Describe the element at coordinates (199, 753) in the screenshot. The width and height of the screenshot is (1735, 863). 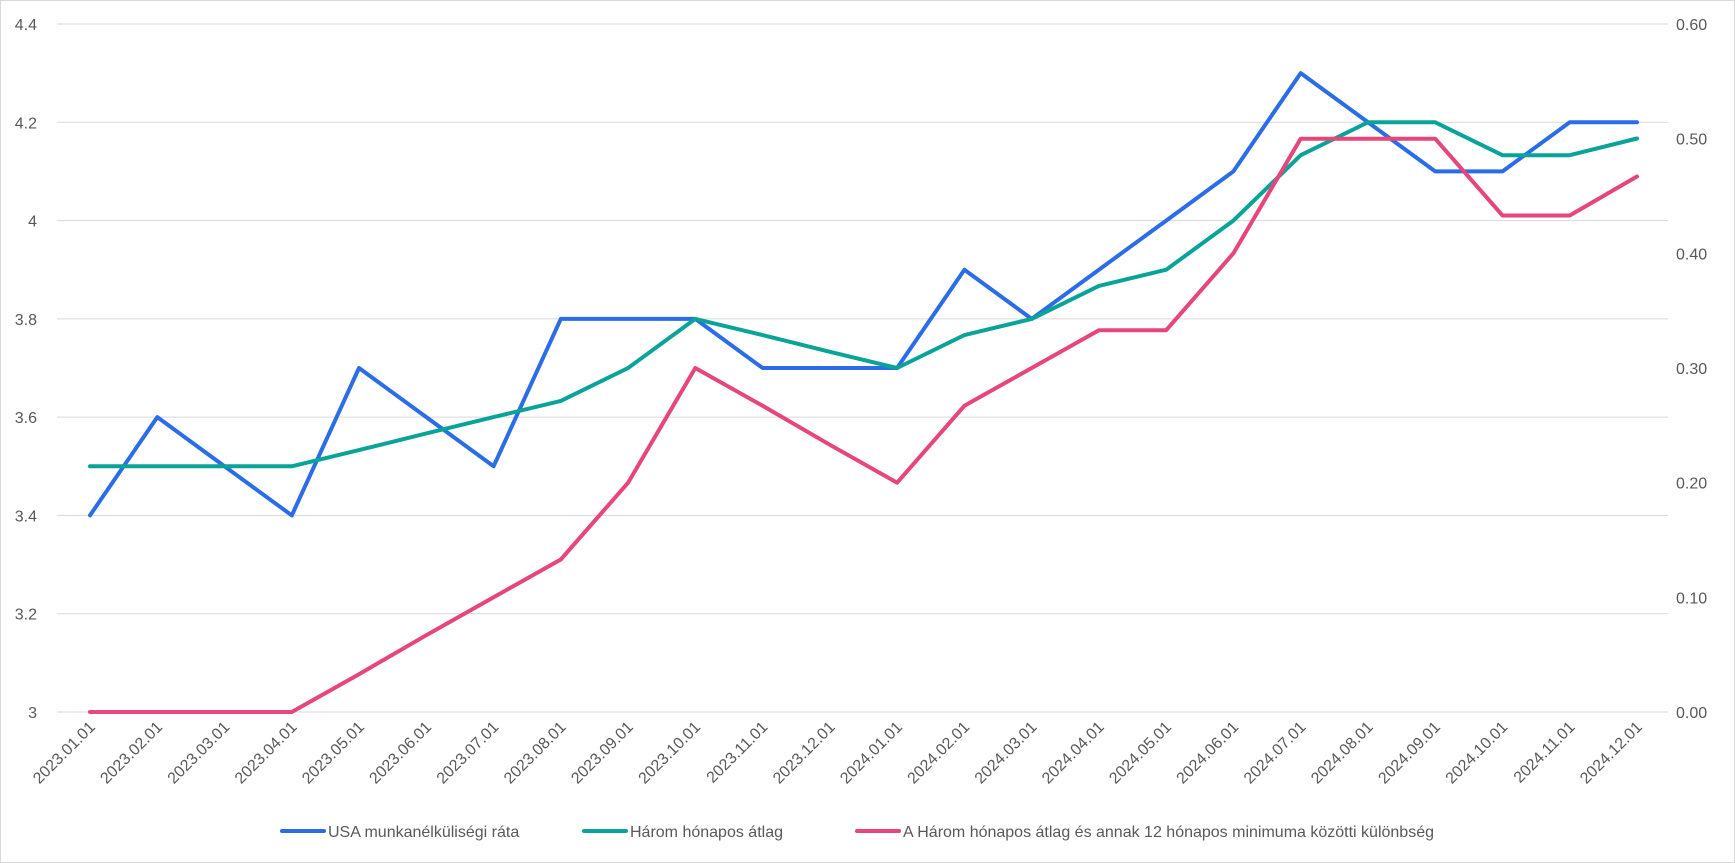
I see `x-tick-label: 2023.03.01` at that location.